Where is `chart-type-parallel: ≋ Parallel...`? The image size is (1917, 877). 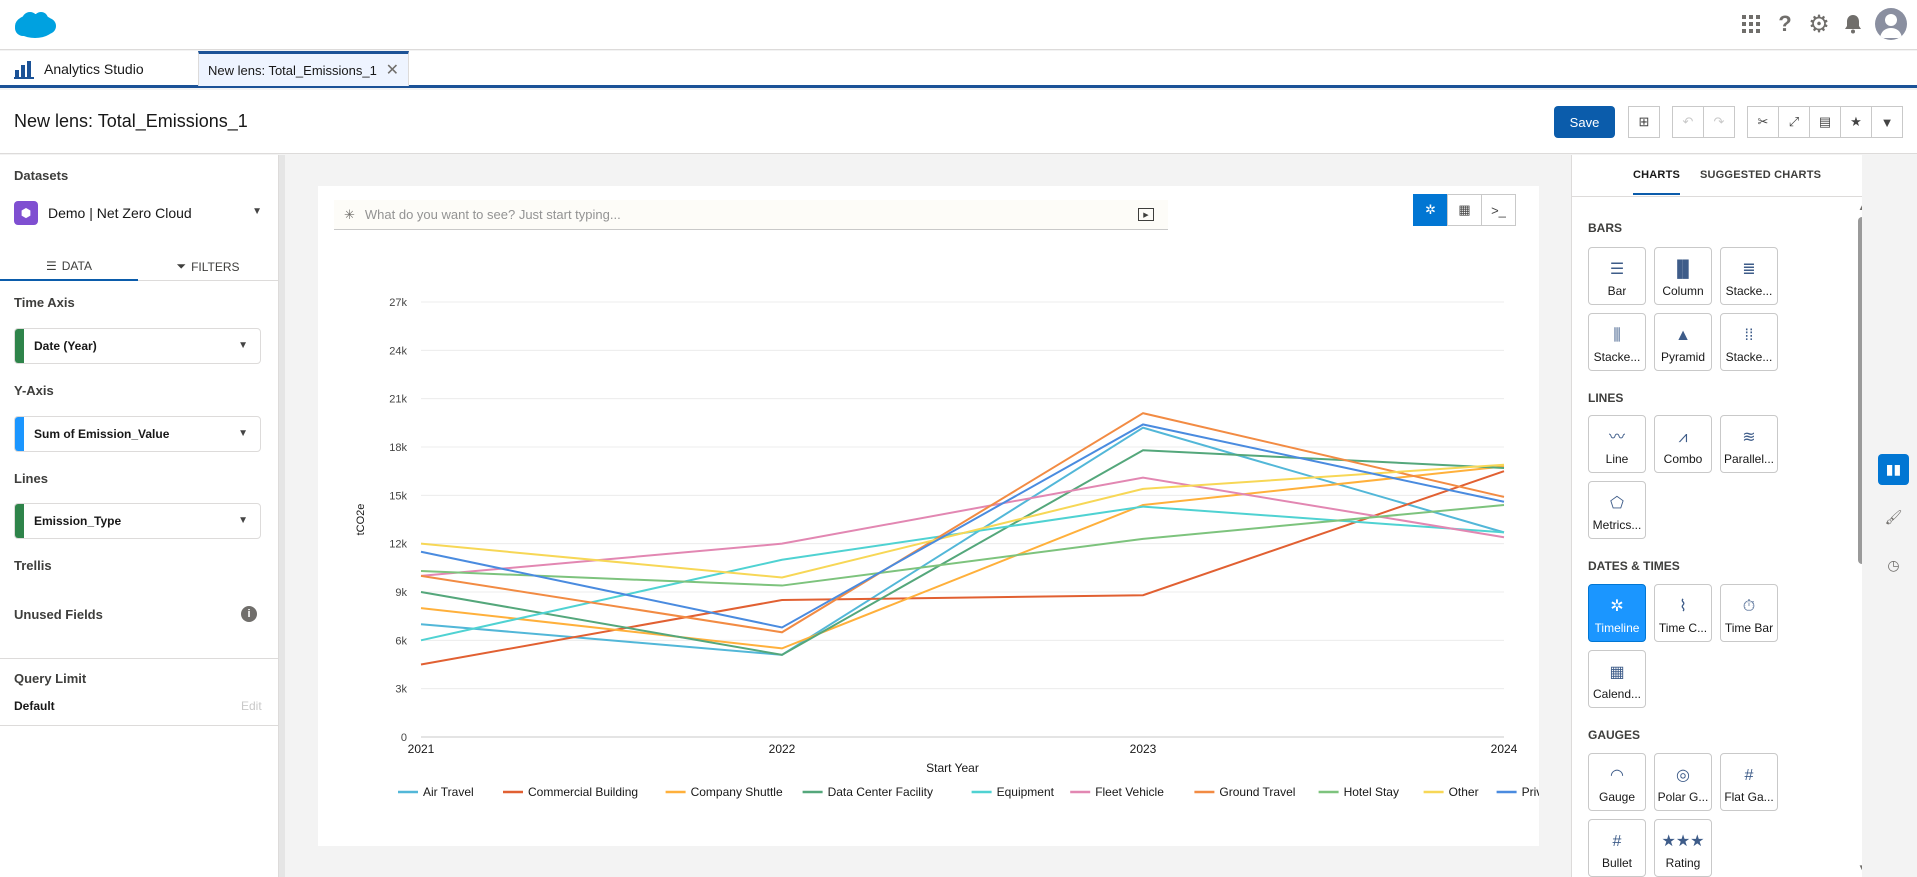
chart-type-parallel: ≋ Parallel... is located at coordinates (1749, 444).